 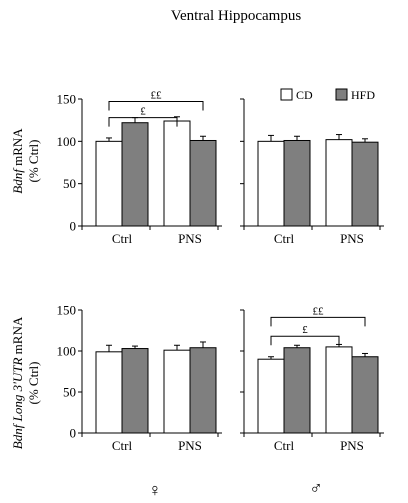 What do you see at coordinates (33, 161) in the screenshot?
I see `ylabel-top-unit: (% Ctrl)` at bounding box center [33, 161].